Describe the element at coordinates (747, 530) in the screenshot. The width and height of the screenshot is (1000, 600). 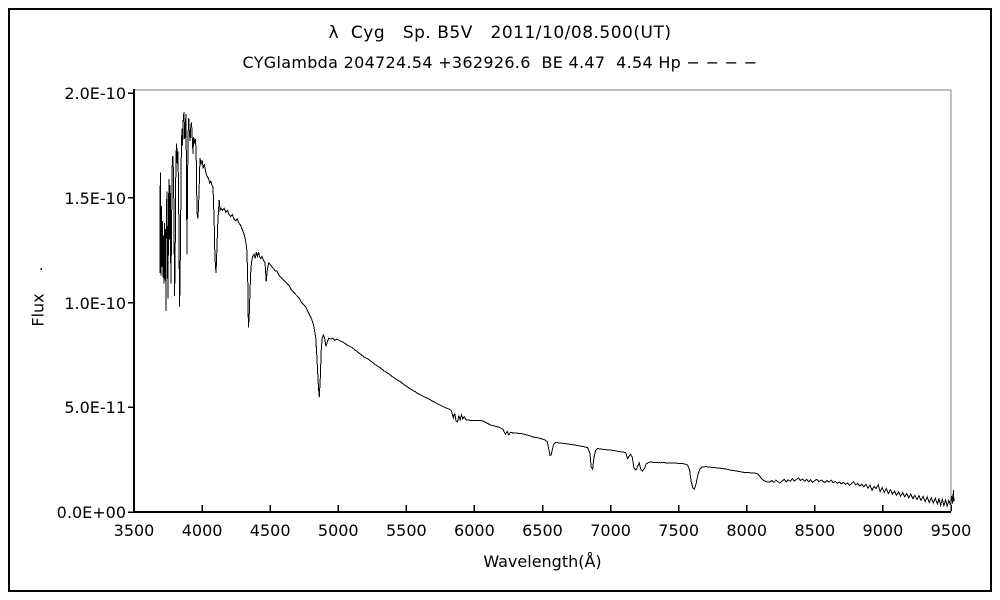
I see `x-tick-label-8000: 8000` at that location.